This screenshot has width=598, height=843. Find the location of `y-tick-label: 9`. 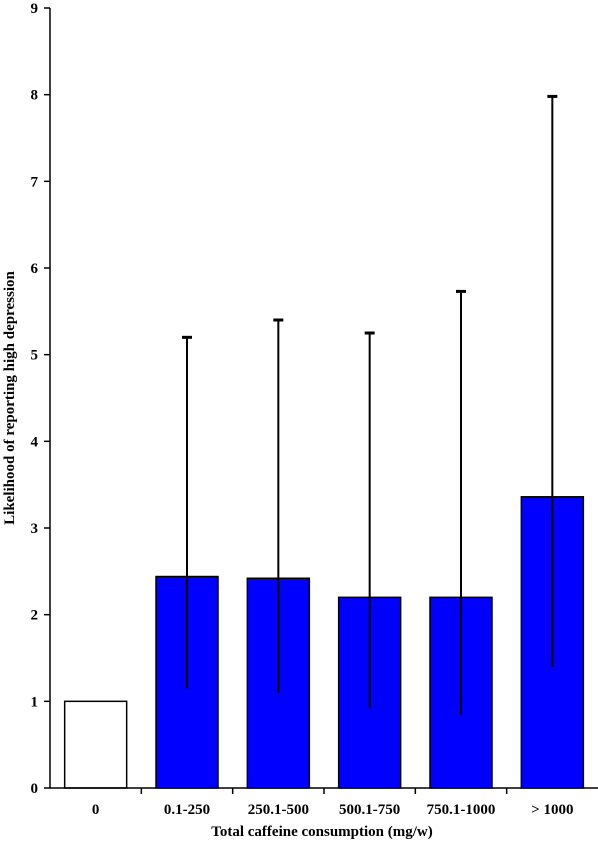

y-tick-label: 9 is located at coordinates (35, 9).